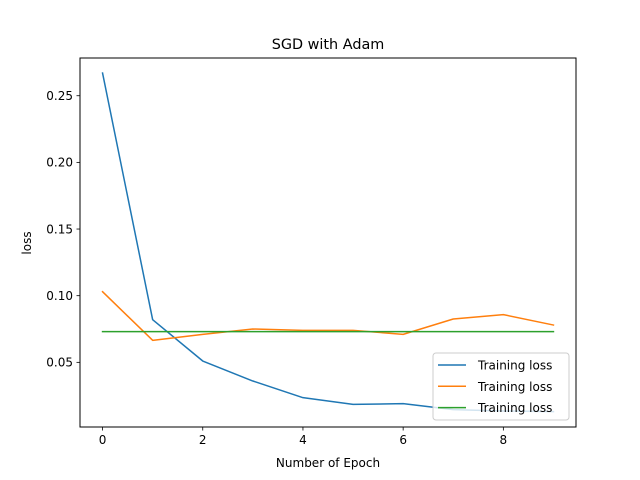 Image resolution: width=640 pixels, height=480 pixels. What do you see at coordinates (59, 363) in the screenshot?
I see `y-tick-label: 0.05` at bounding box center [59, 363].